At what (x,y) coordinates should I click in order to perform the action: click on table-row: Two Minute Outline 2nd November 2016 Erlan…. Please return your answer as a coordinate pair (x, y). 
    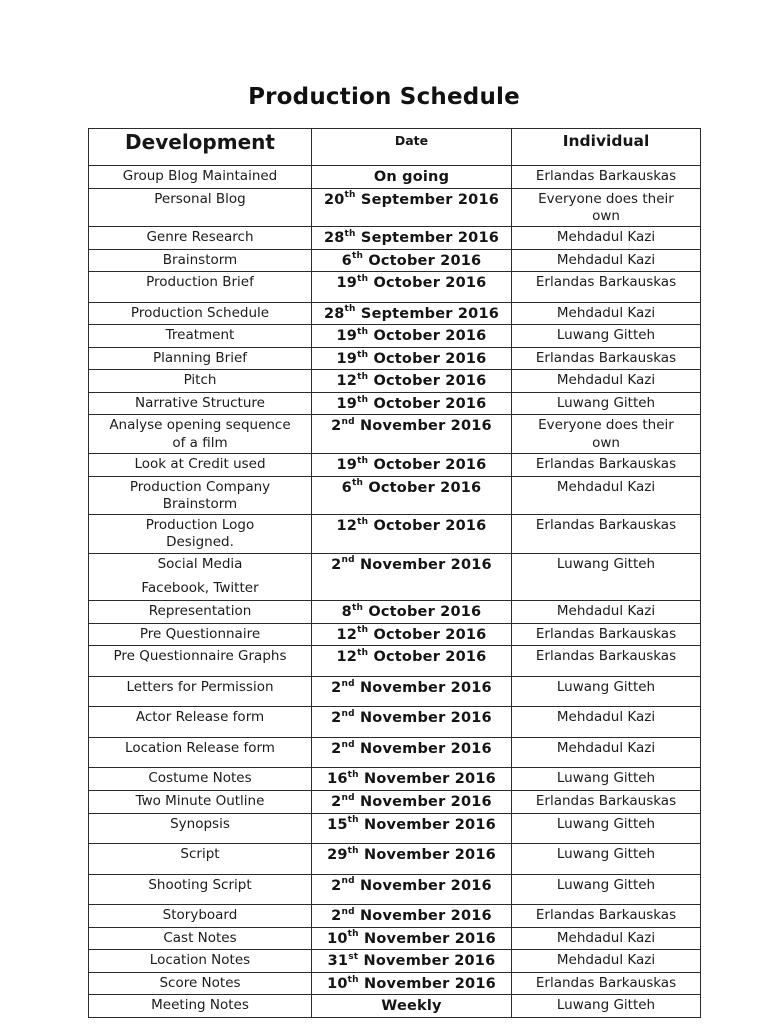
    Looking at the image, I should click on (394, 801).